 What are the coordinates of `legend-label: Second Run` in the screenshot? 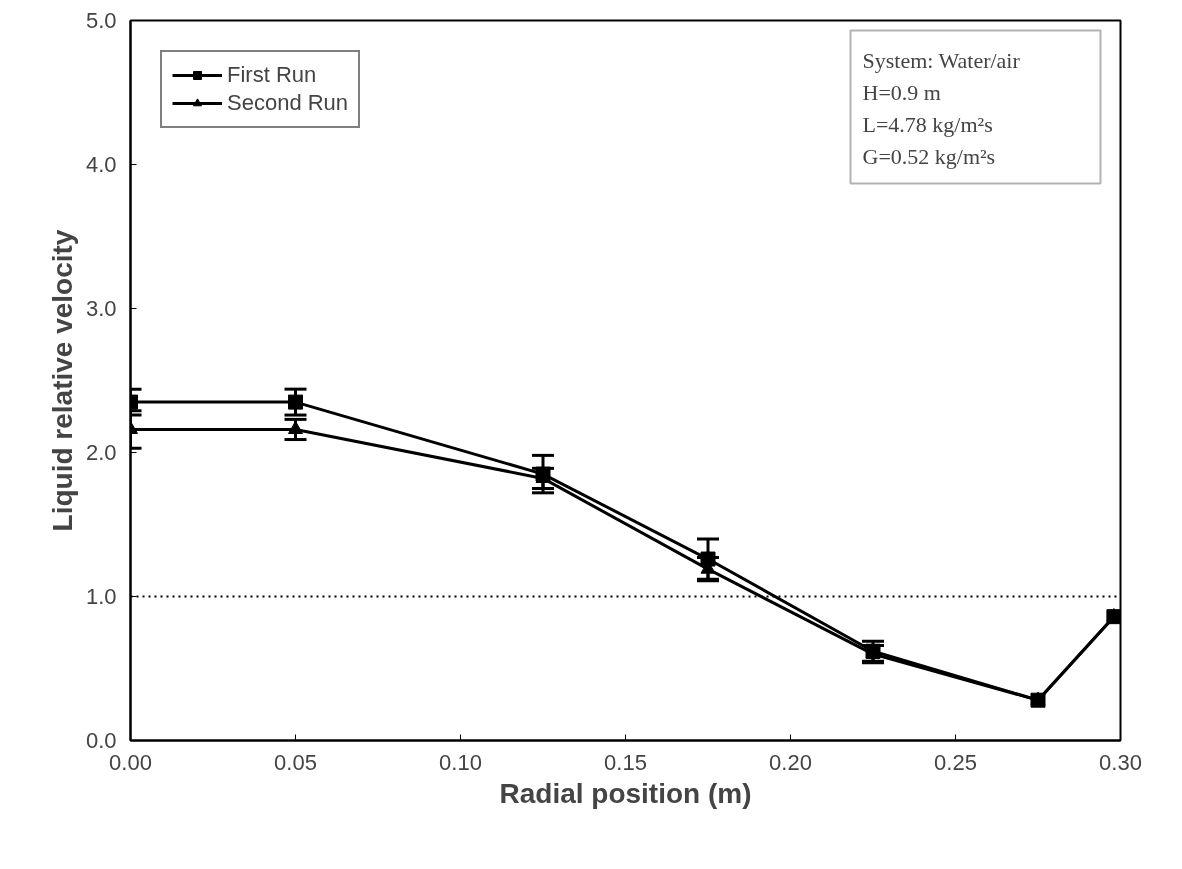 It's located at (288, 103).